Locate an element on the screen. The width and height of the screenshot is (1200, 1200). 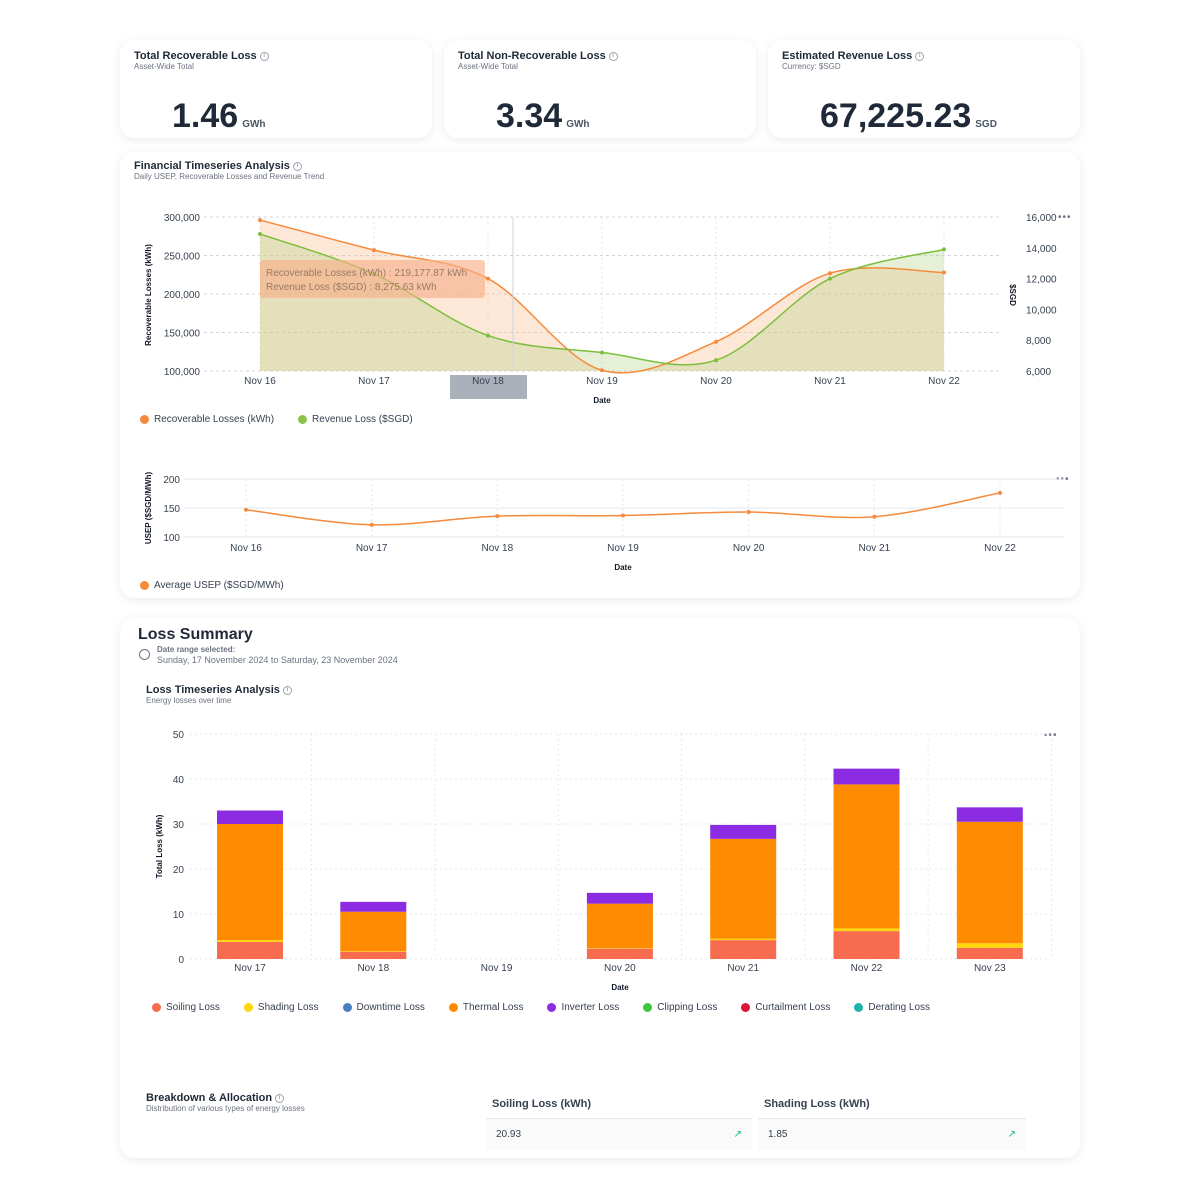
legend-item: Curtailment Loss is located at coordinates (785, 1007).